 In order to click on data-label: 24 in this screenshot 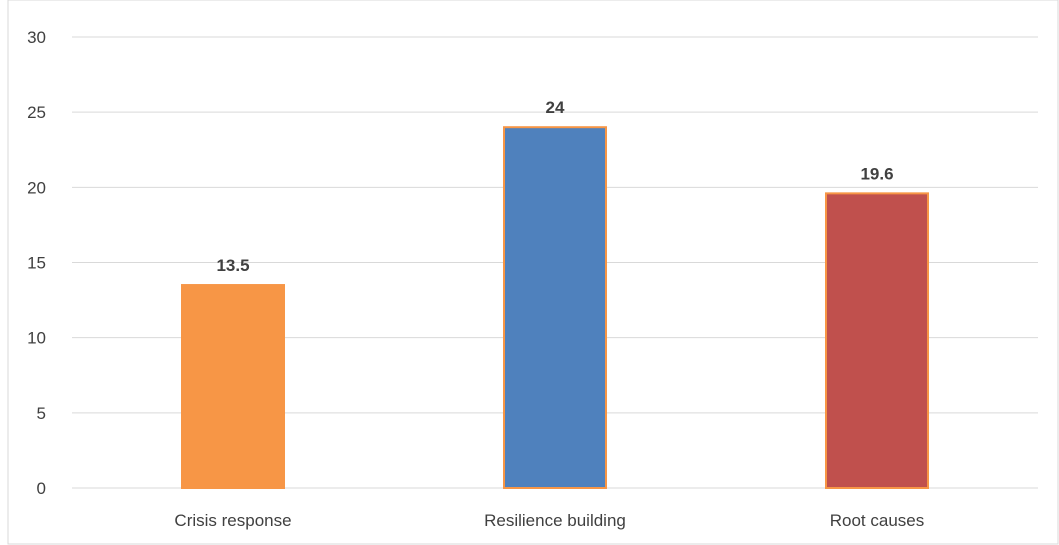, I will do `click(555, 107)`.